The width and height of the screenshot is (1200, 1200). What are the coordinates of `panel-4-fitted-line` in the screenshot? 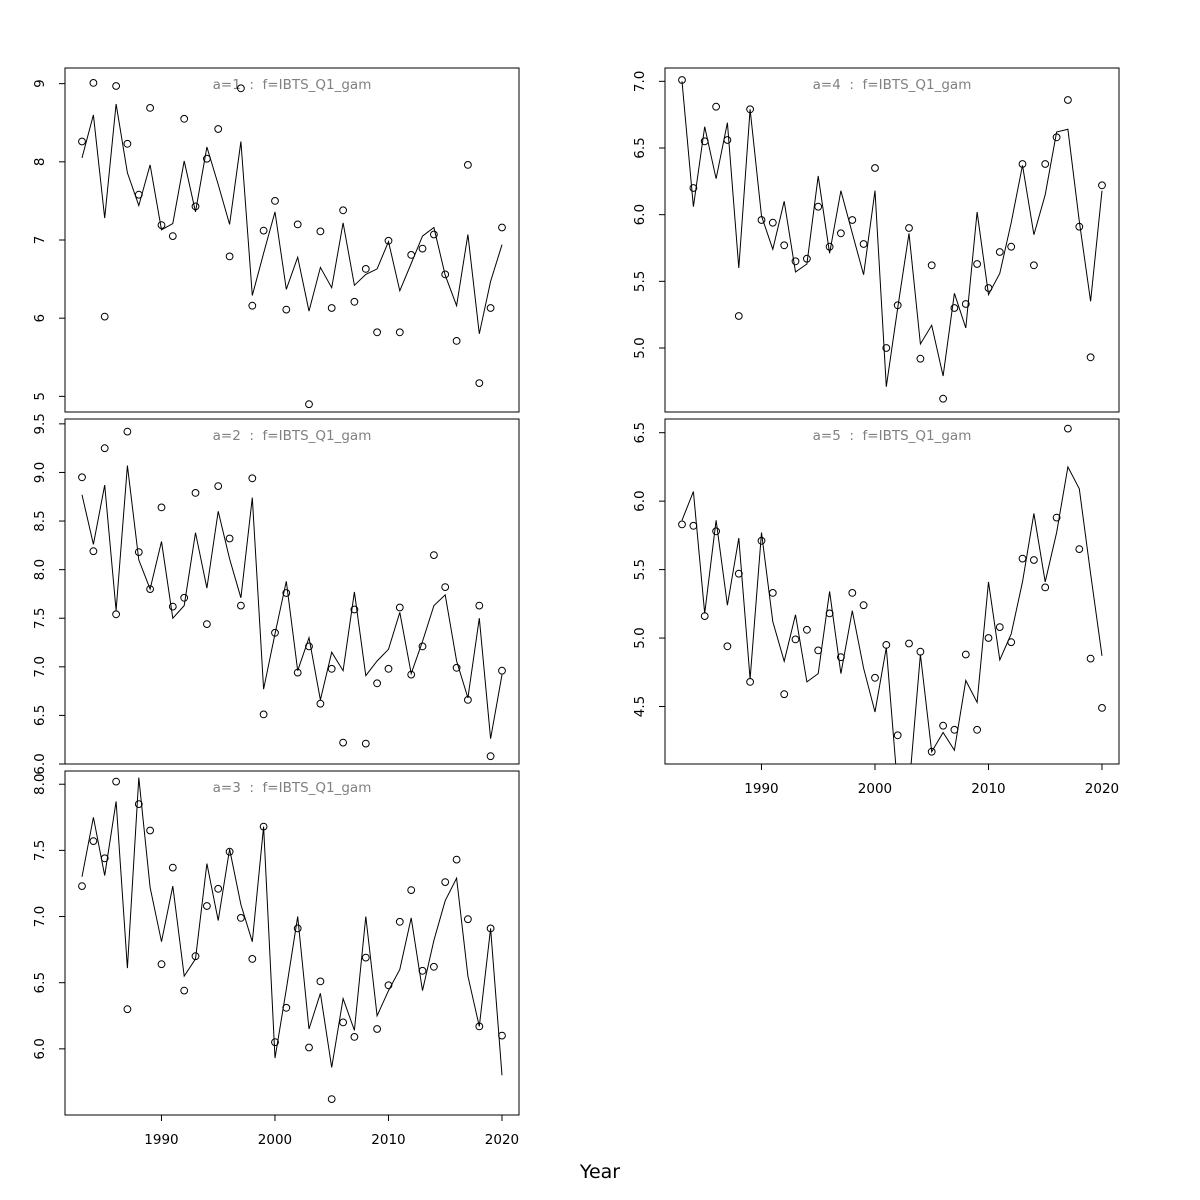 It's located at (892, 234).